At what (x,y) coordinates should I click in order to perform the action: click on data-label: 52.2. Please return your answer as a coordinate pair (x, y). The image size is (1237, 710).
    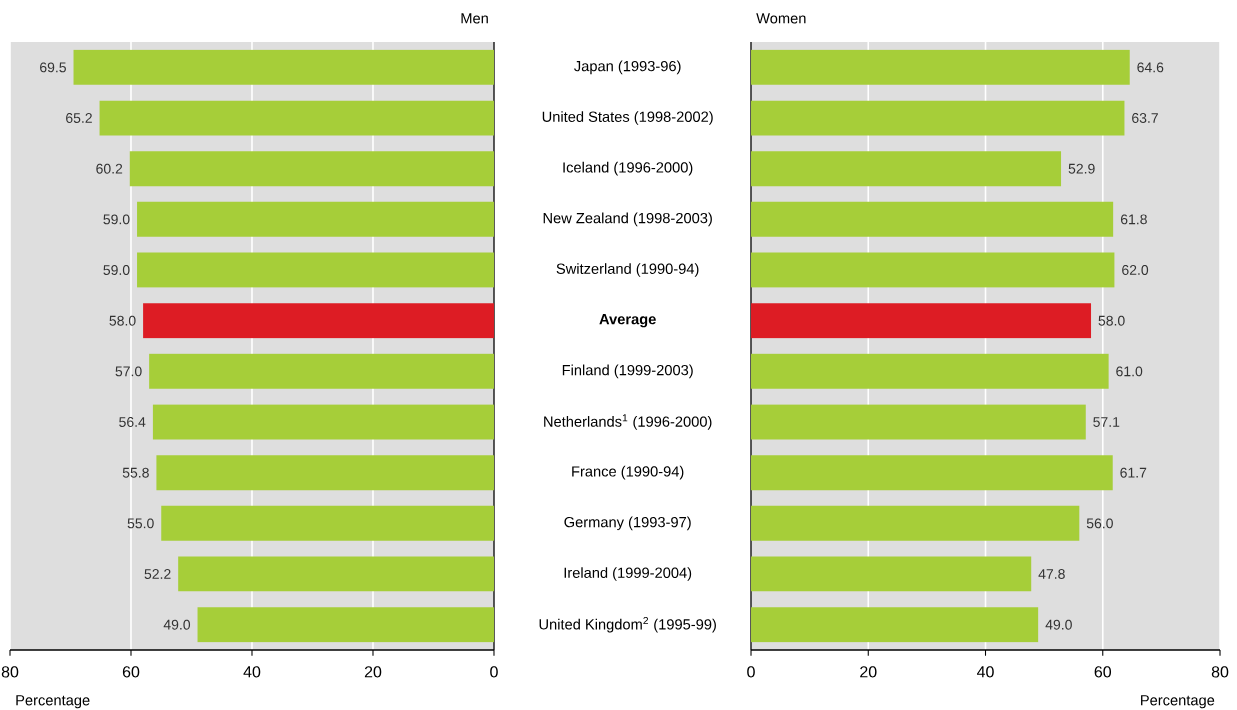
    Looking at the image, I should click on (157, 574).